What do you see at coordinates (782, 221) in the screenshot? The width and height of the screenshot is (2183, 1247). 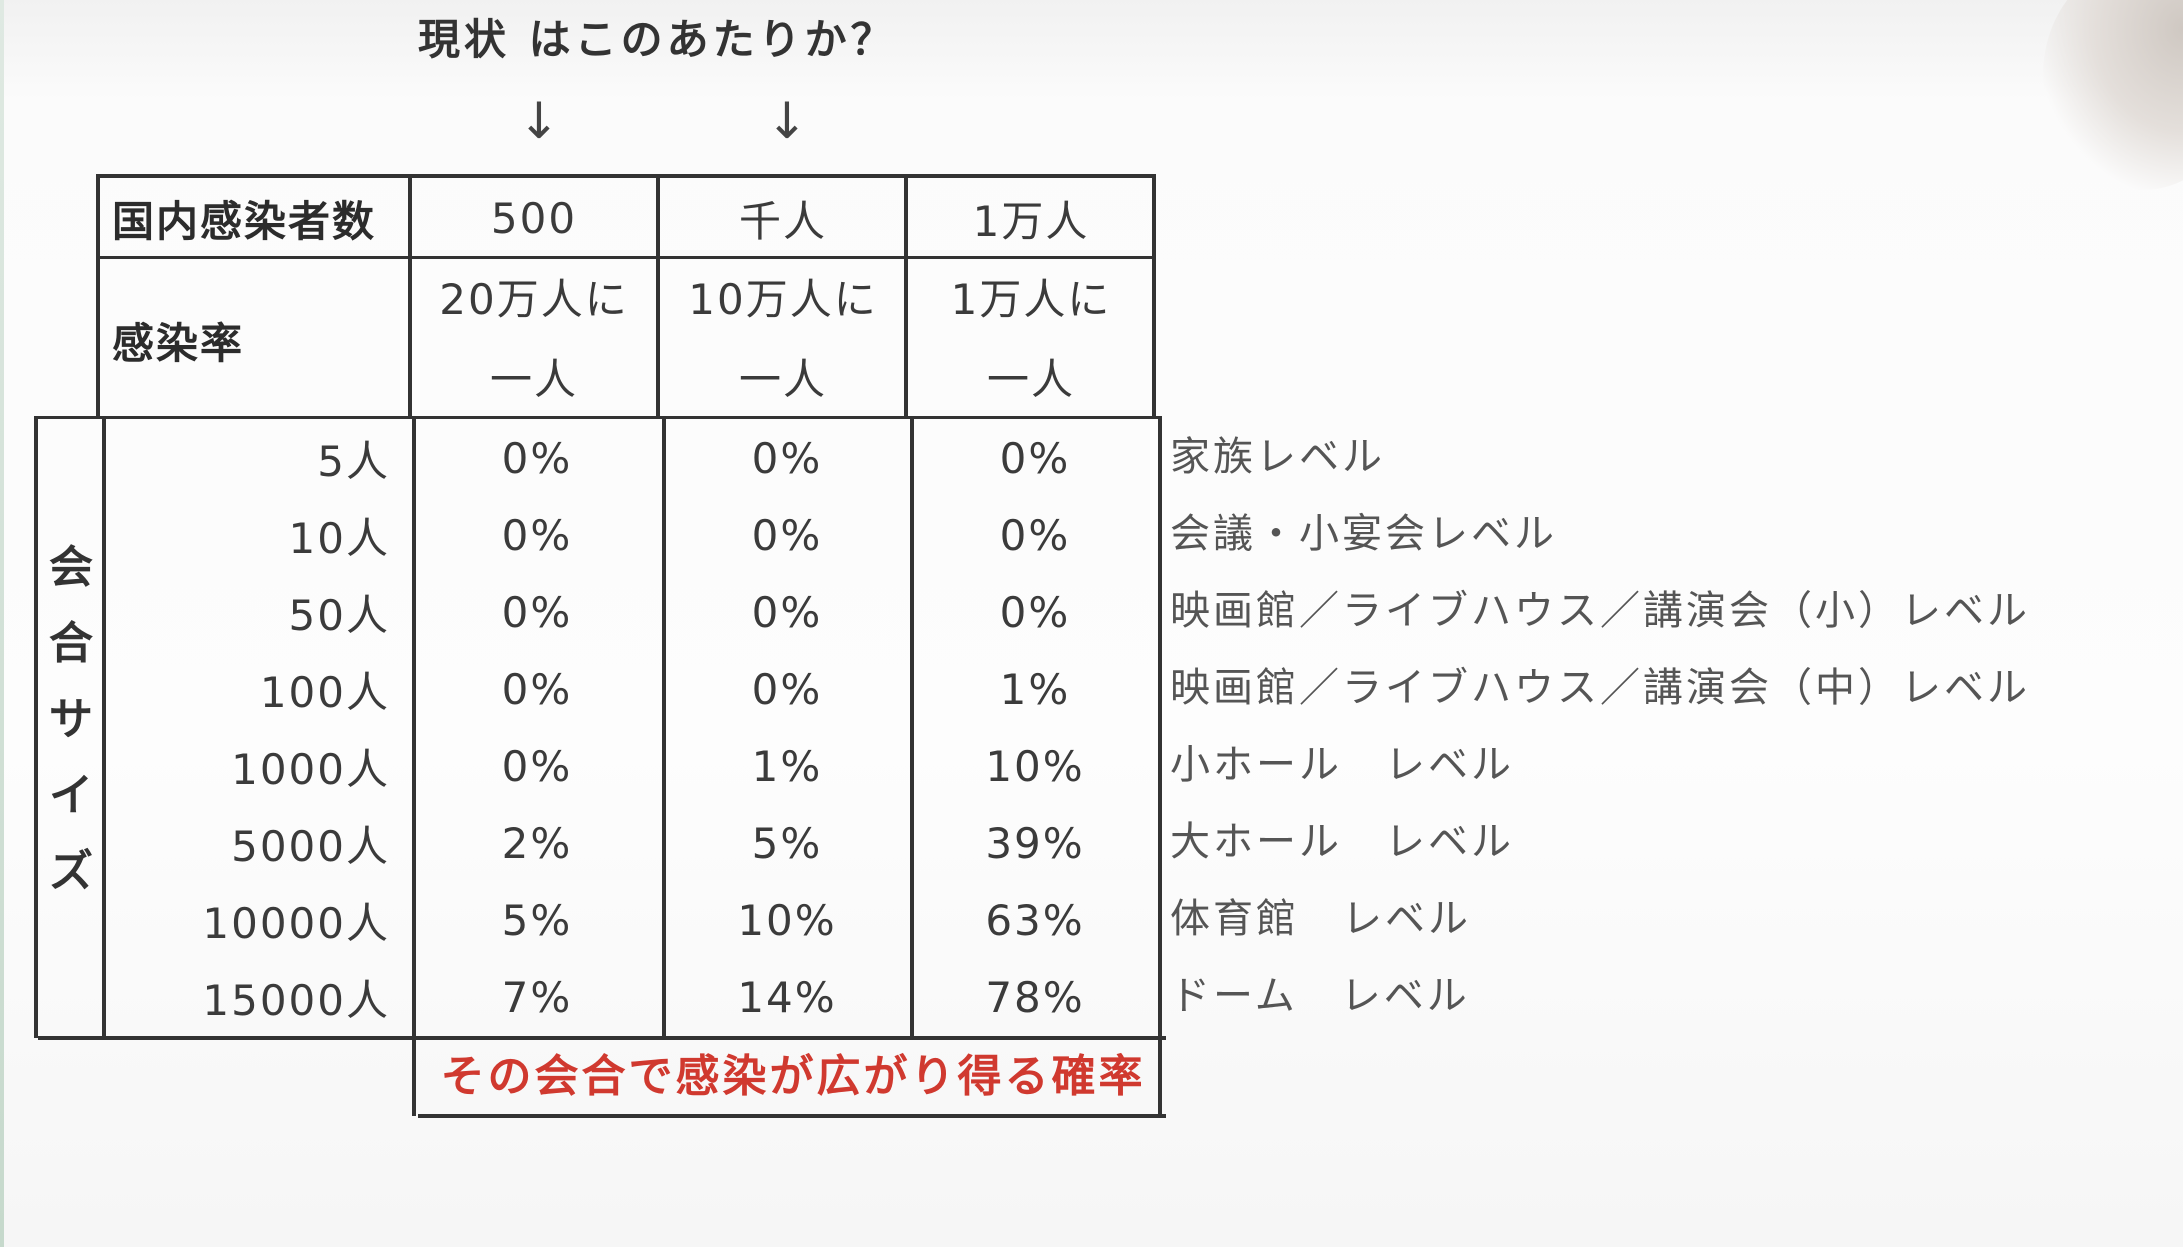 I see `header-infected-value: 千人` at bounding box center [782, 221].